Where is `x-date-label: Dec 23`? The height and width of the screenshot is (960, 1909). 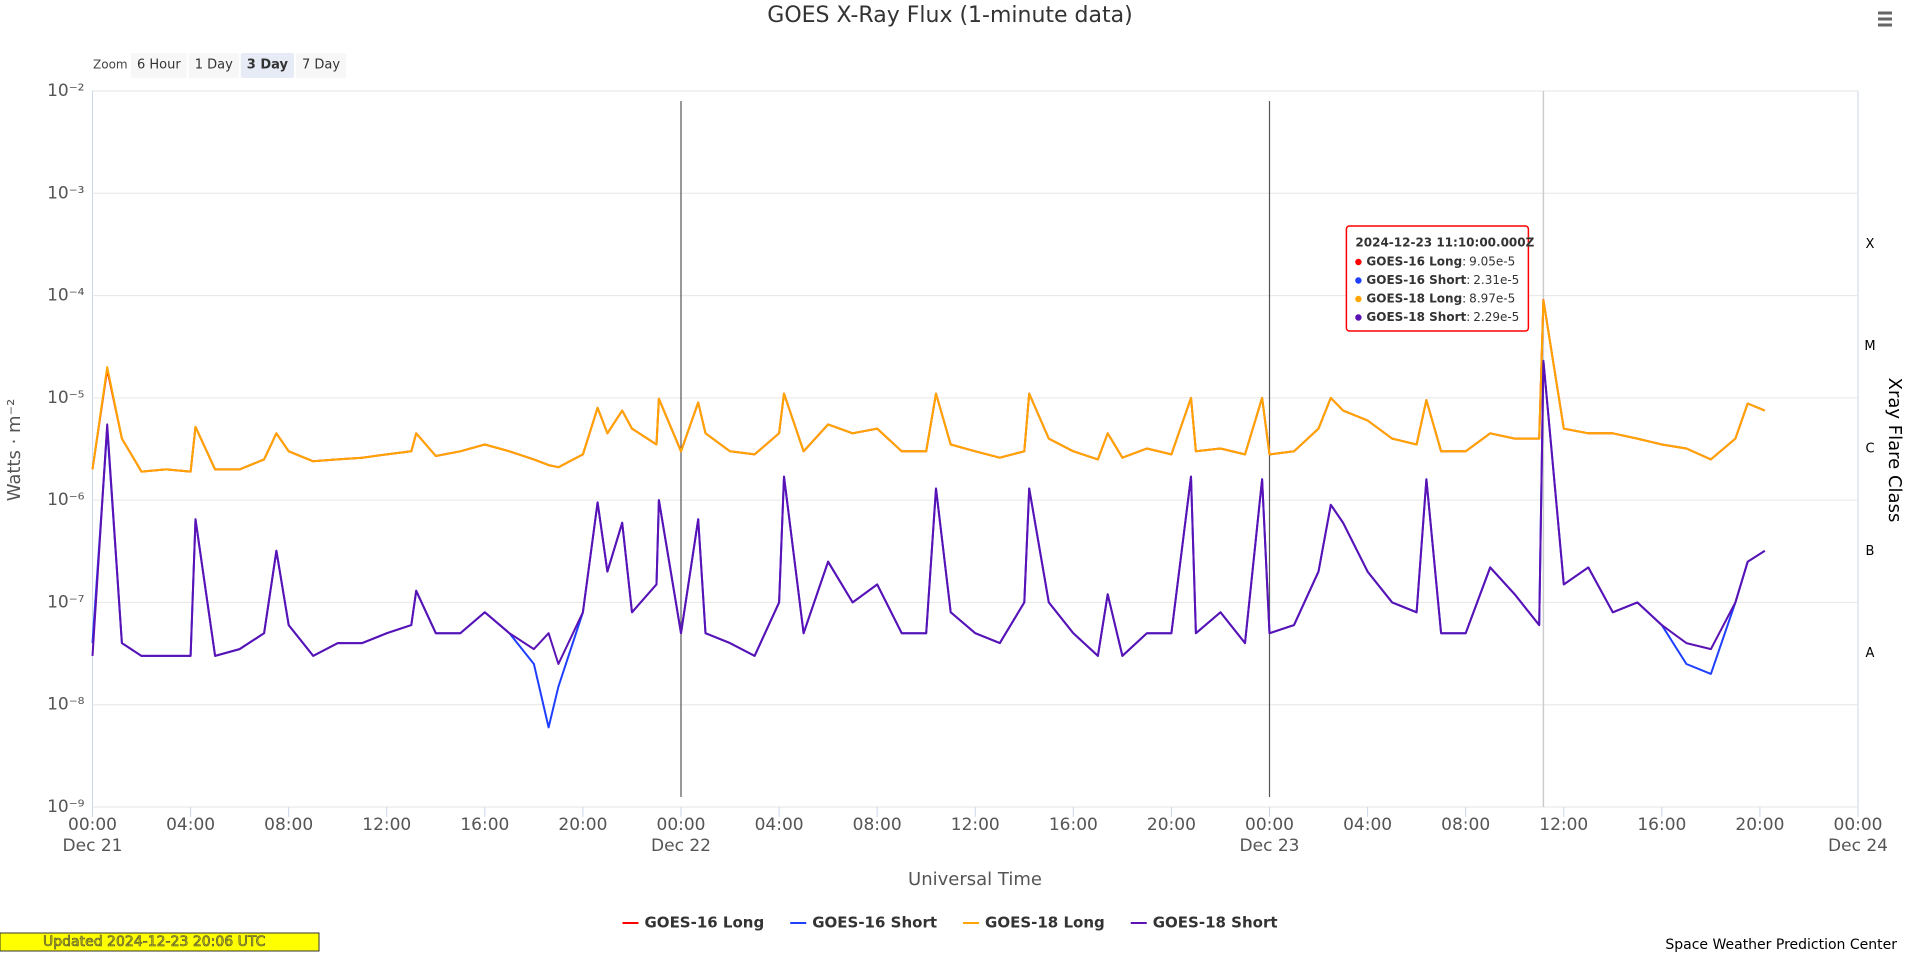
x-date-label: Dec 23 is located at coordinates (1270, 846).